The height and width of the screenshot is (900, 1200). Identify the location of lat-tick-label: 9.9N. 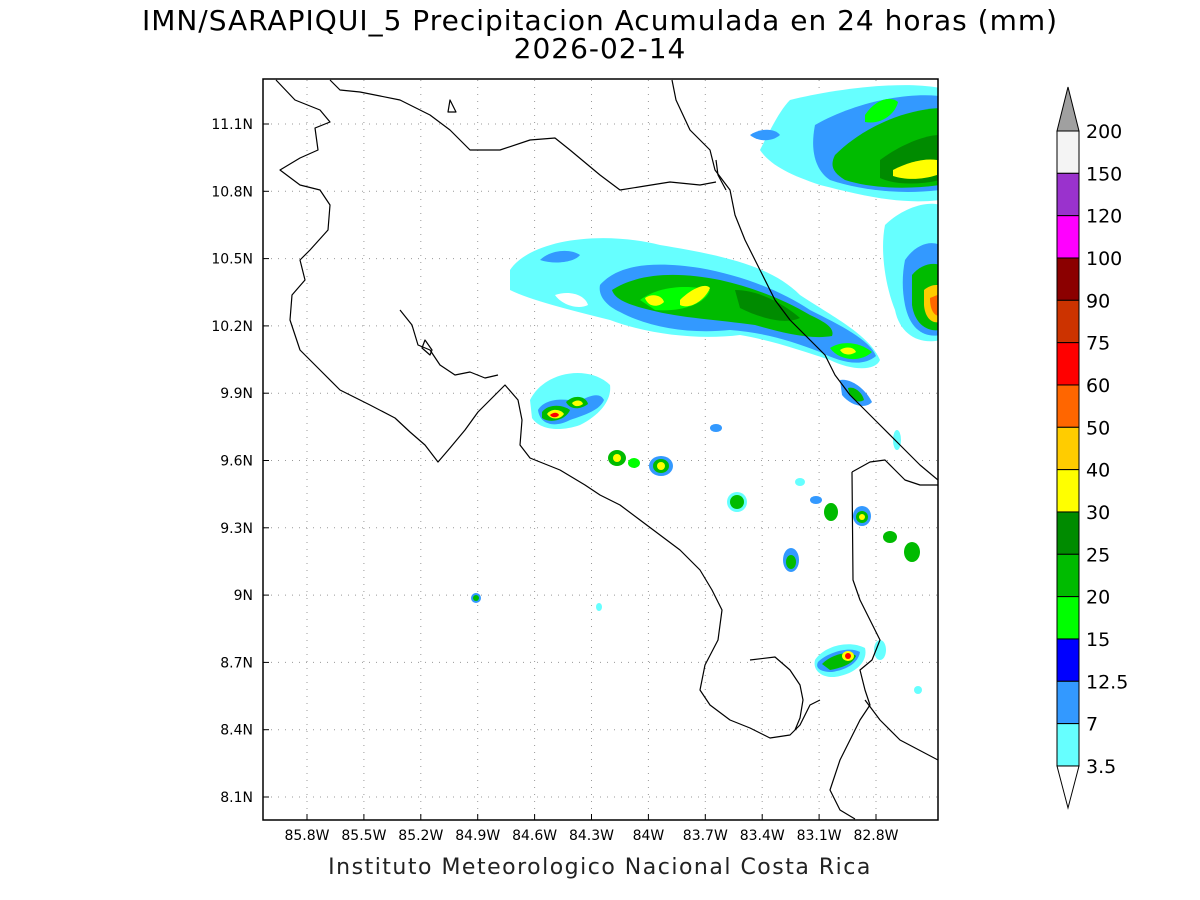
(236, 394).